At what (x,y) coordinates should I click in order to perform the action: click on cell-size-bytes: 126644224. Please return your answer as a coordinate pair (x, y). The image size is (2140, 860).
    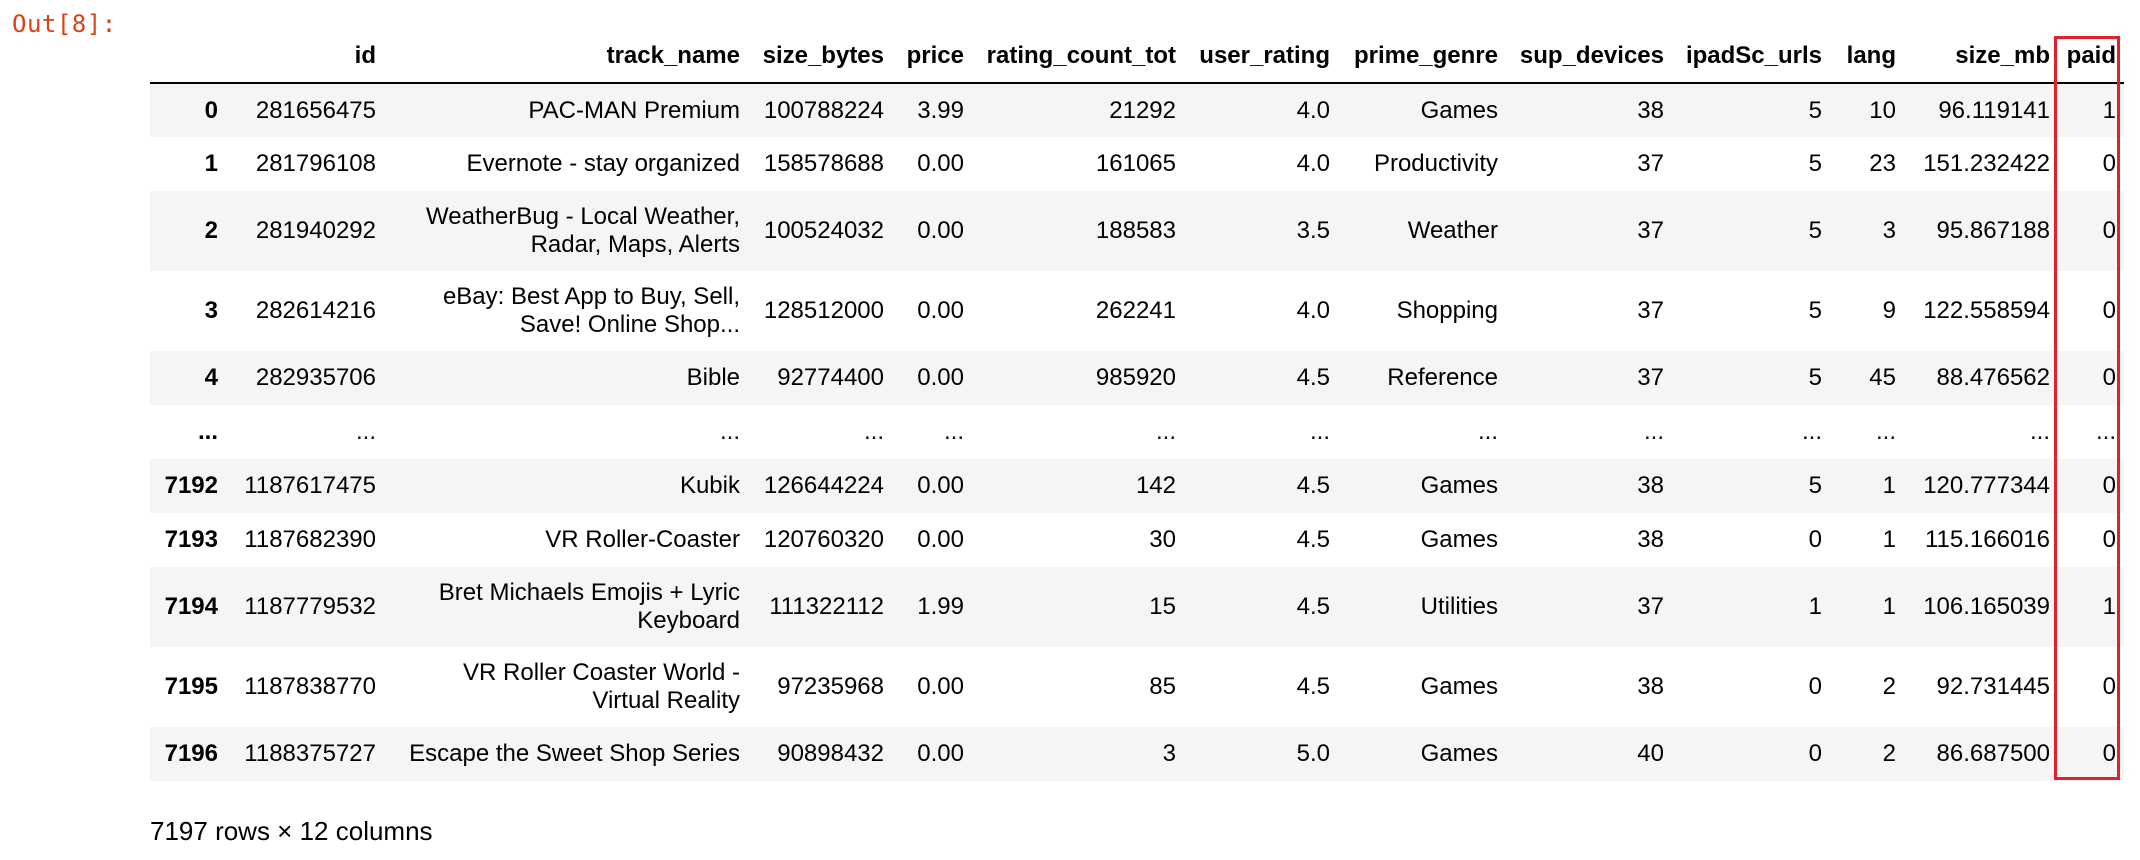
    Looking at the image, I should click on (823, 485).